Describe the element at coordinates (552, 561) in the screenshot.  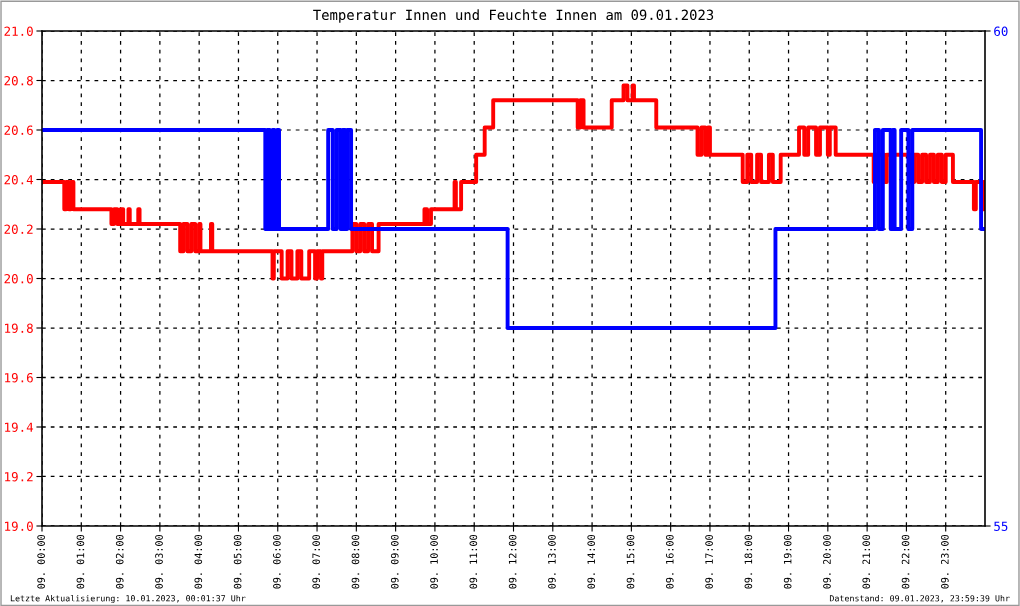
I see `x-tick-label: 09. 13:00` at that location.